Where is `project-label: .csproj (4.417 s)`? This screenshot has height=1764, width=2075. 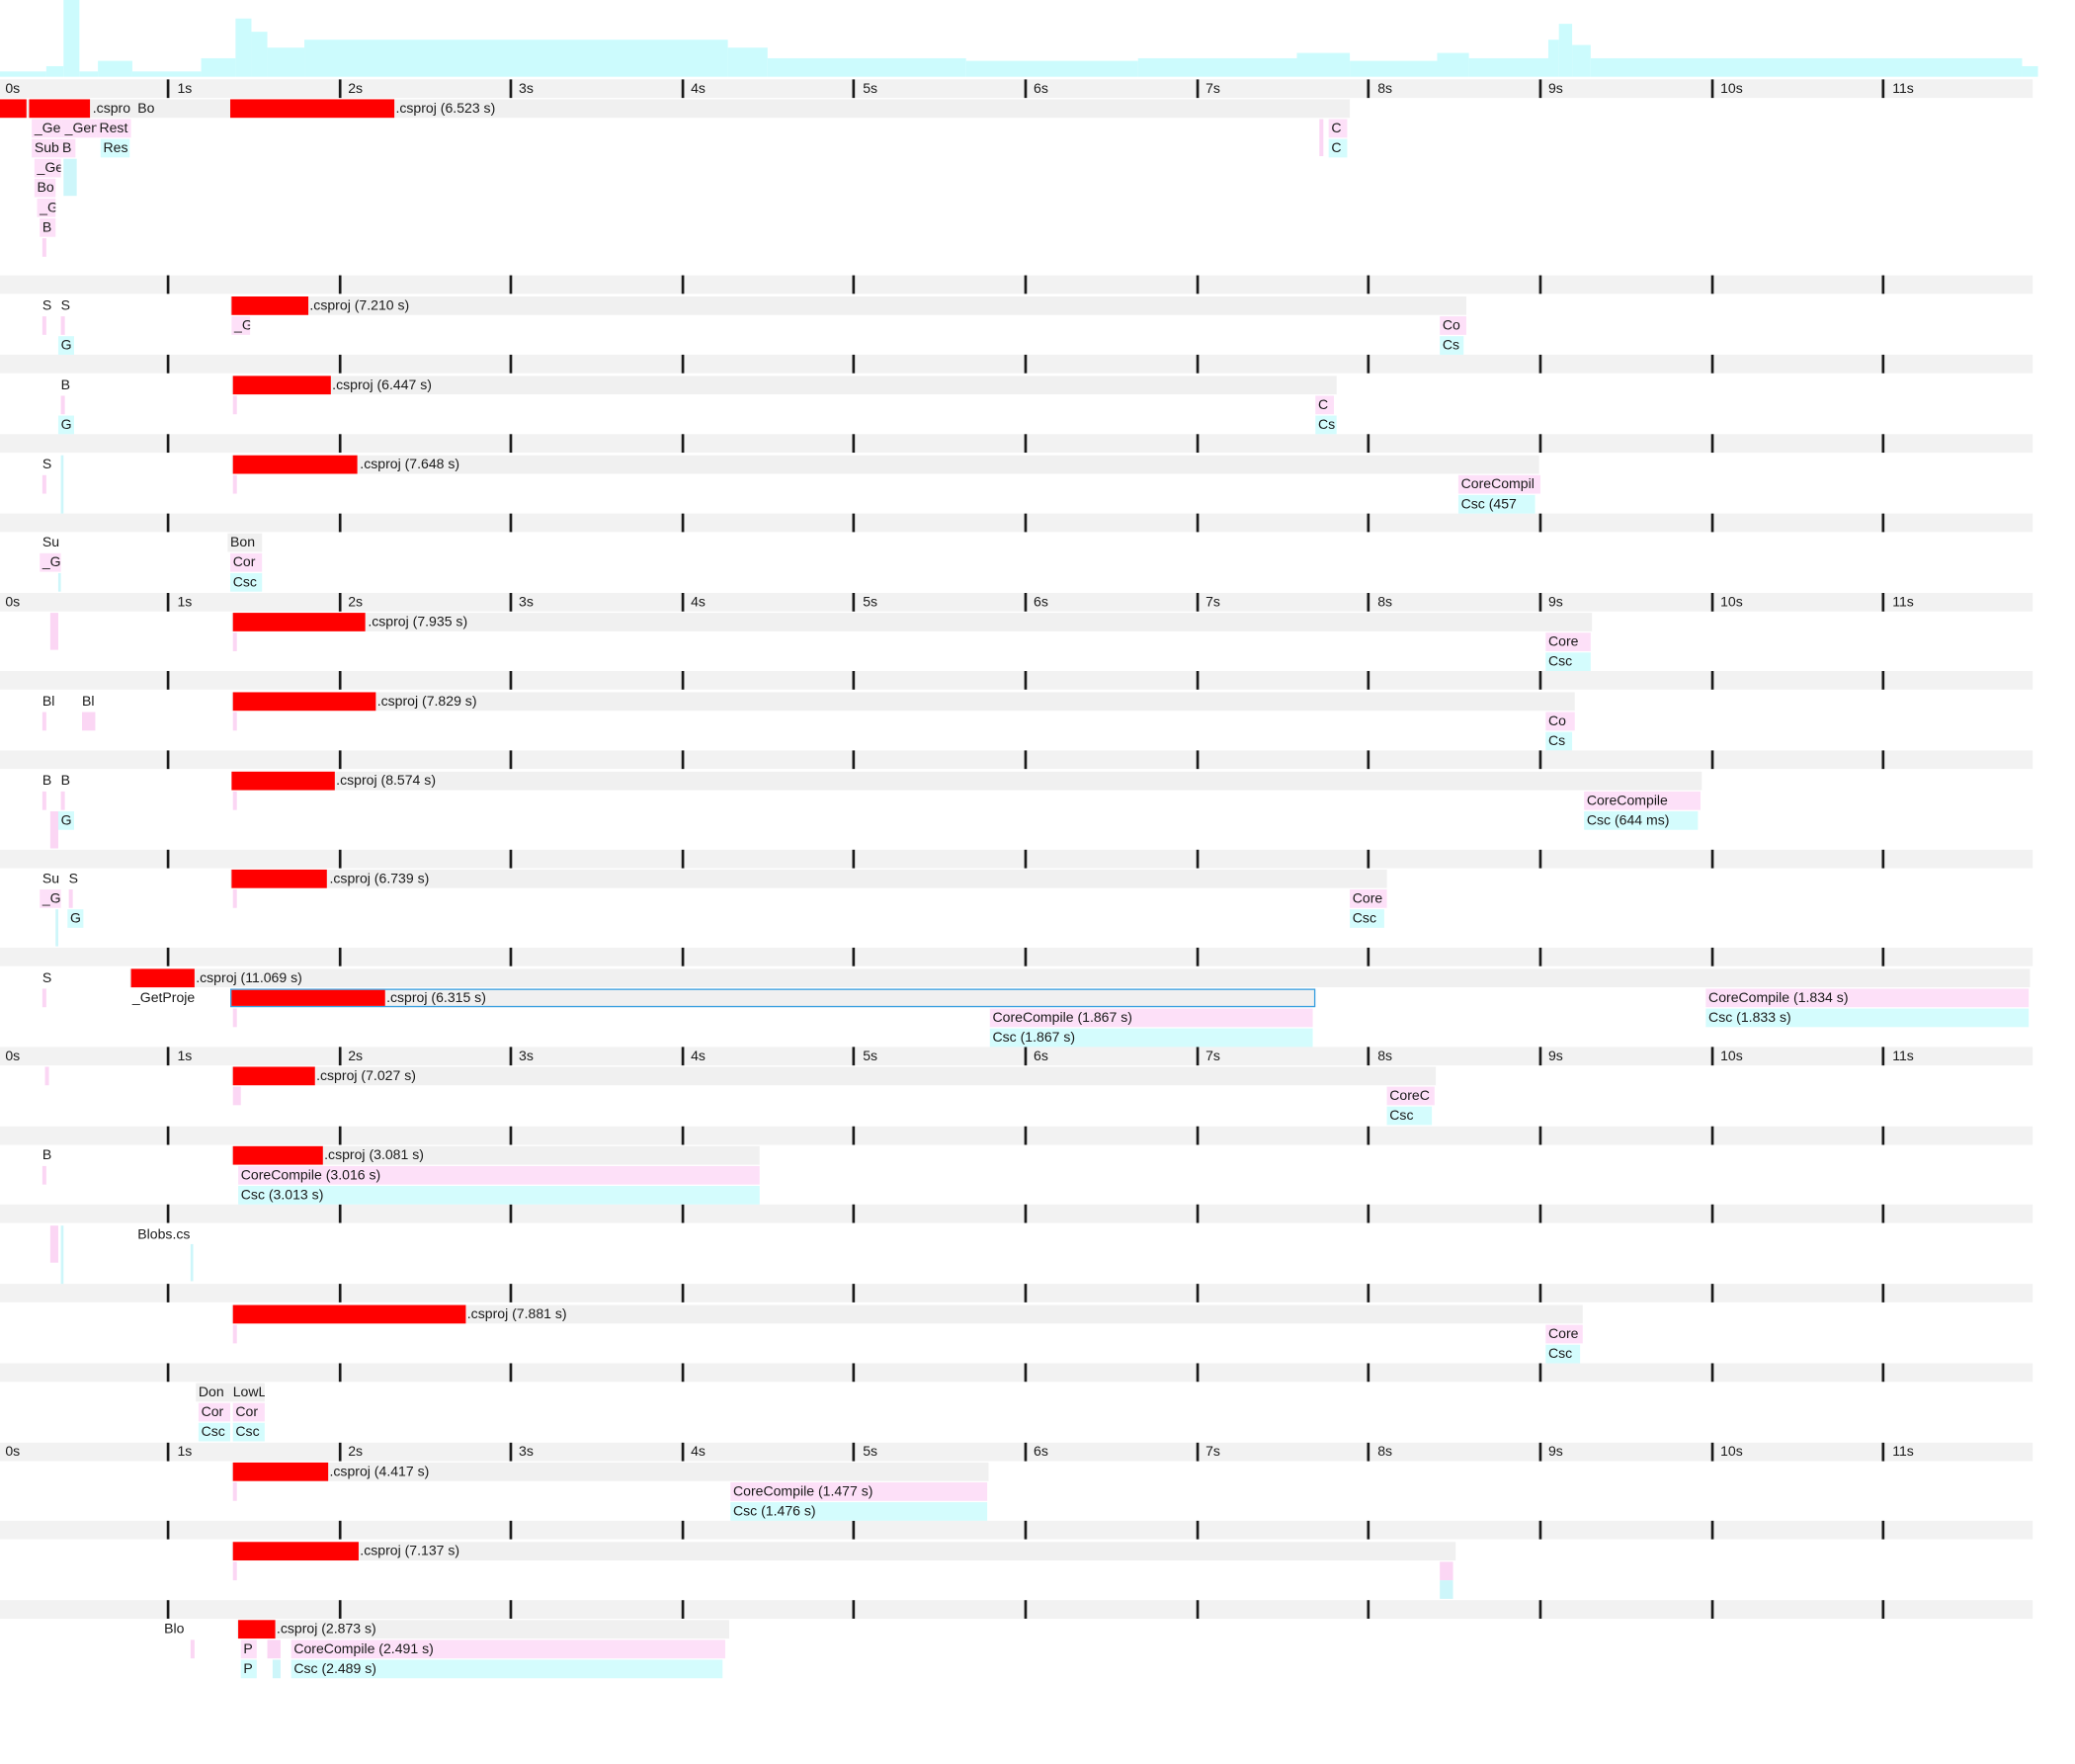 project-label: .csproj (4.417 s) is located at coordinates (379, 1472).